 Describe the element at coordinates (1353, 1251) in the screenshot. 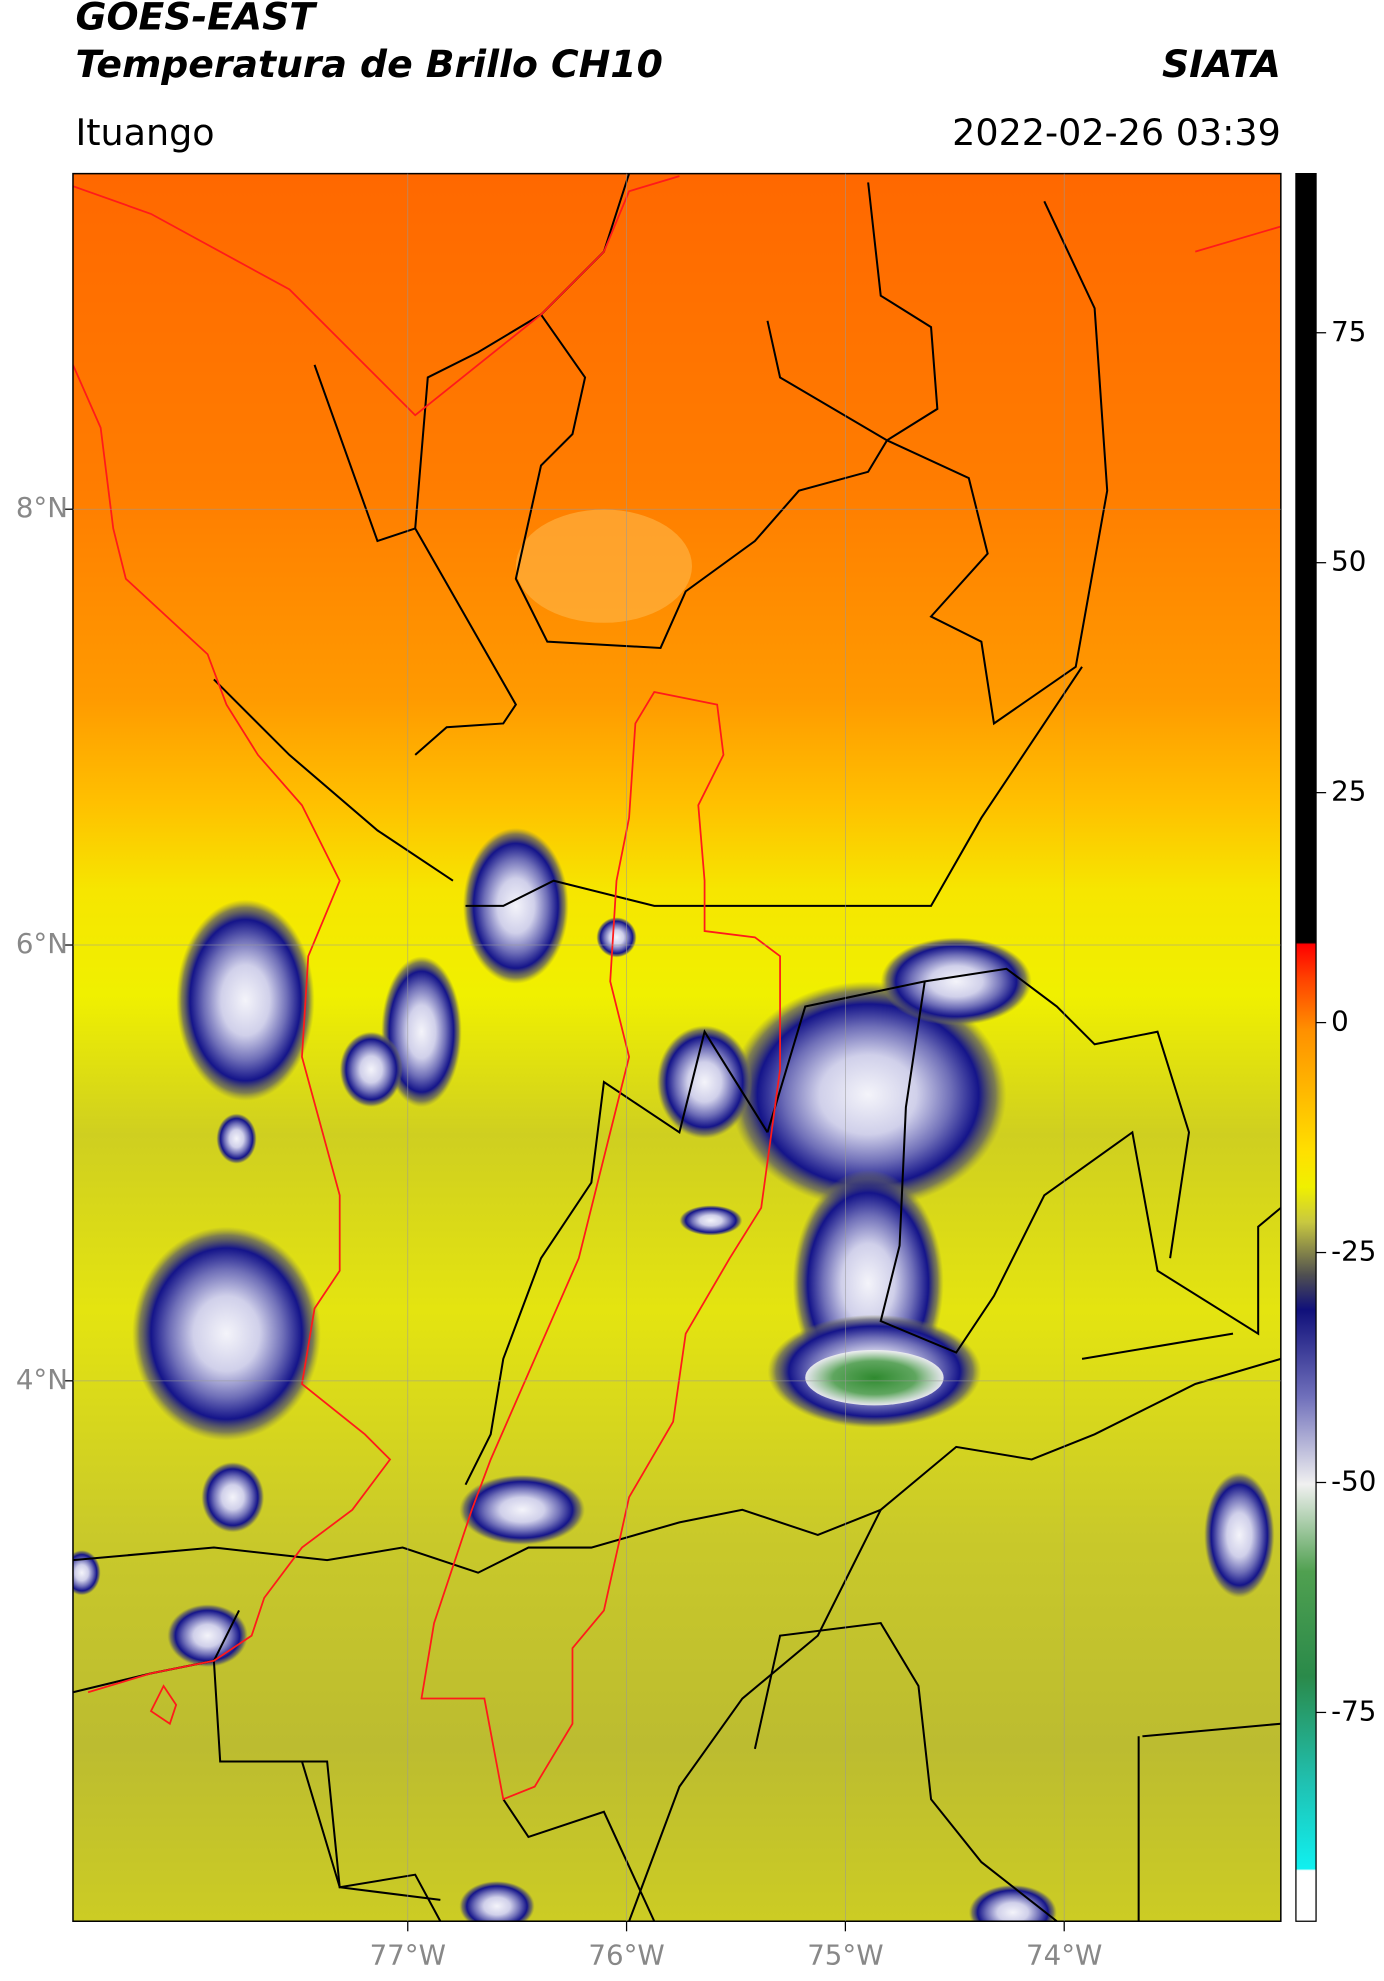

I see `colorbar-label: -25` at that location.